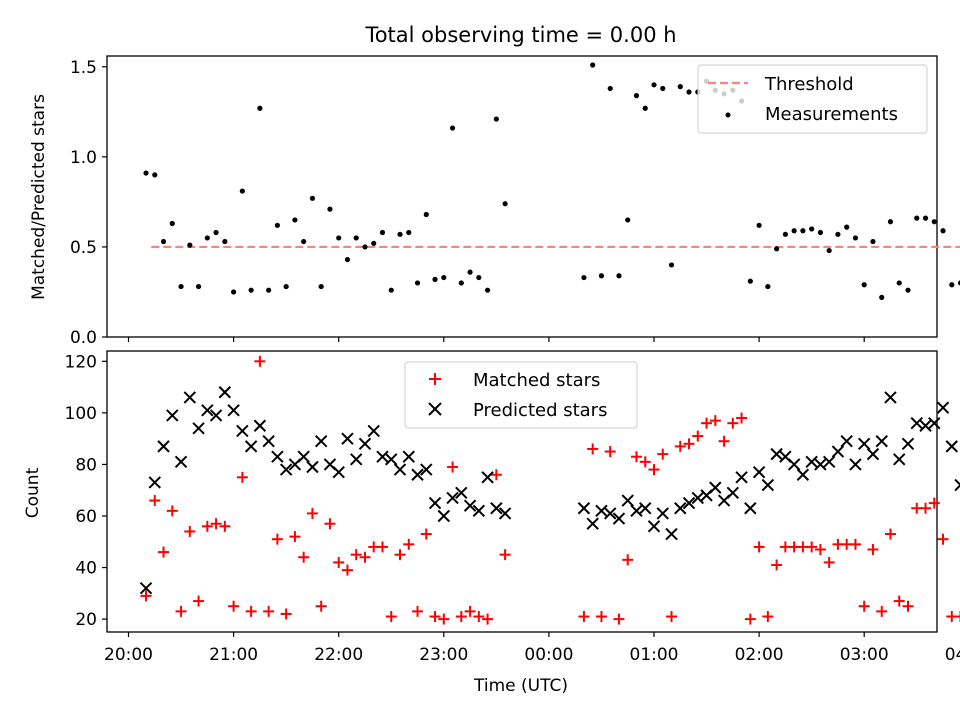 This screenshot has height=720, width=960. What do you see at coordinates (435, 379) in the screenshot?
I see `legend-matched-swatch` at bounding box center [435, 379].